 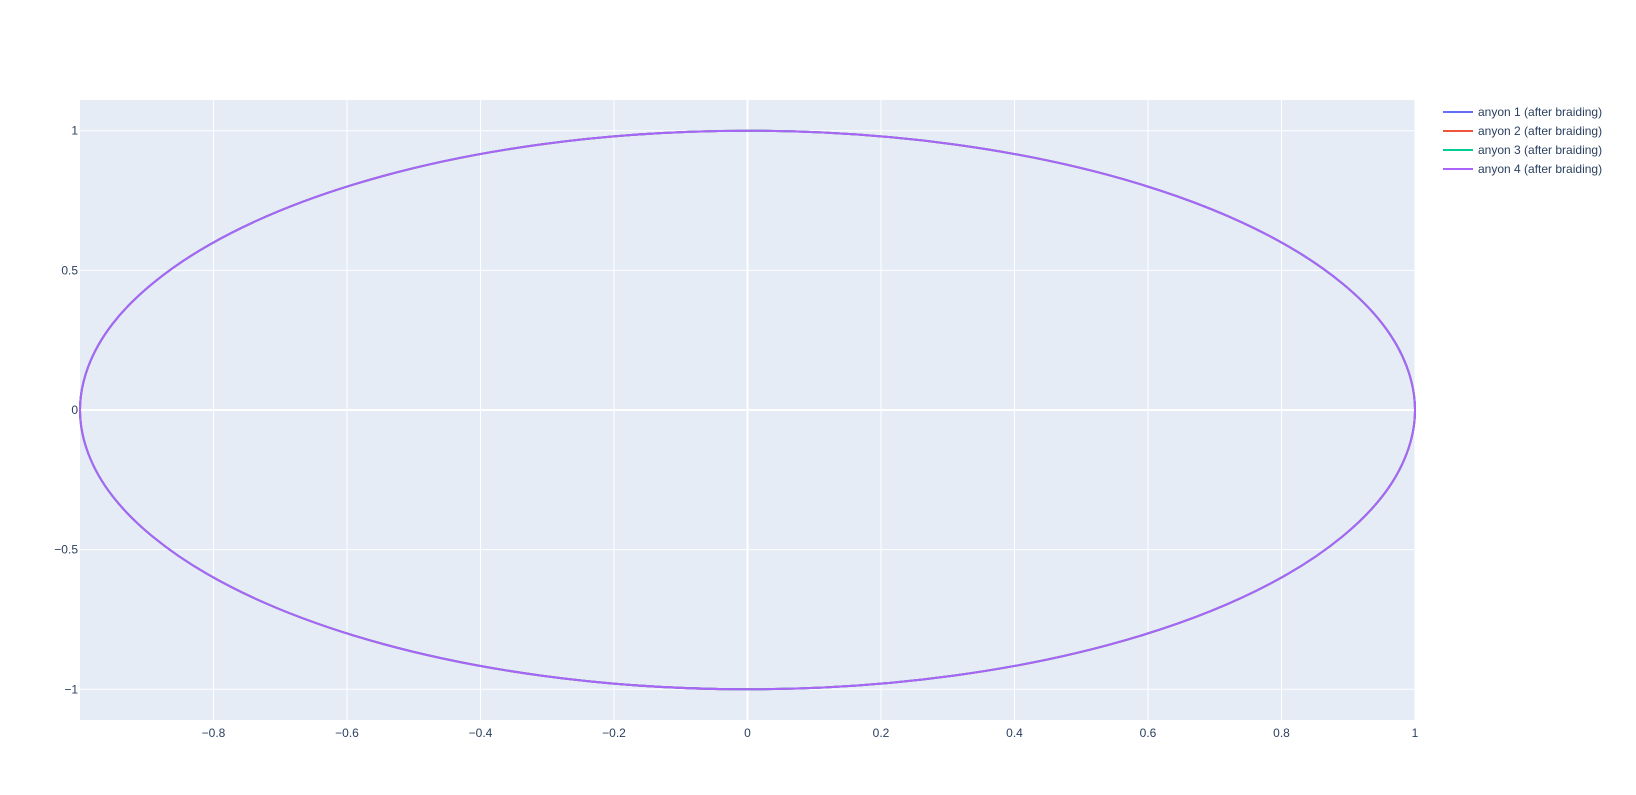 I want to click on legend-label: anyon 2 (after braiding), so click(x=1540, y=131).